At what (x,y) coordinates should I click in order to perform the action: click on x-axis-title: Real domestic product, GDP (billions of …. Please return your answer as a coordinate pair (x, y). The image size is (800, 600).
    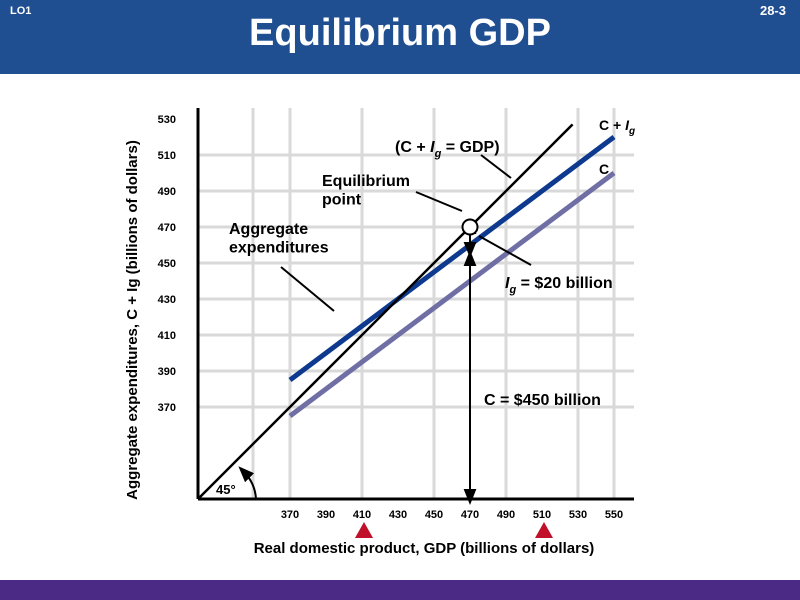
    Looking at the image, I should click on (424, 548).